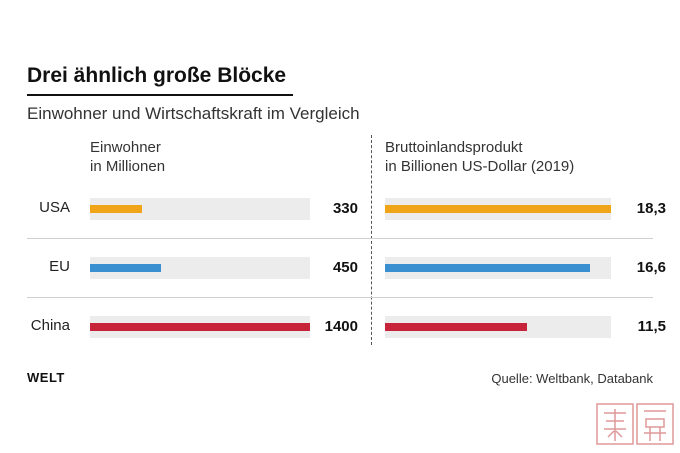 Image resolution: width=680 pixels, height=453 pixels. Describe the element at coordinates (651, 267) in the screenshot. I see `gdp-value-eu: 16,6` at that location.